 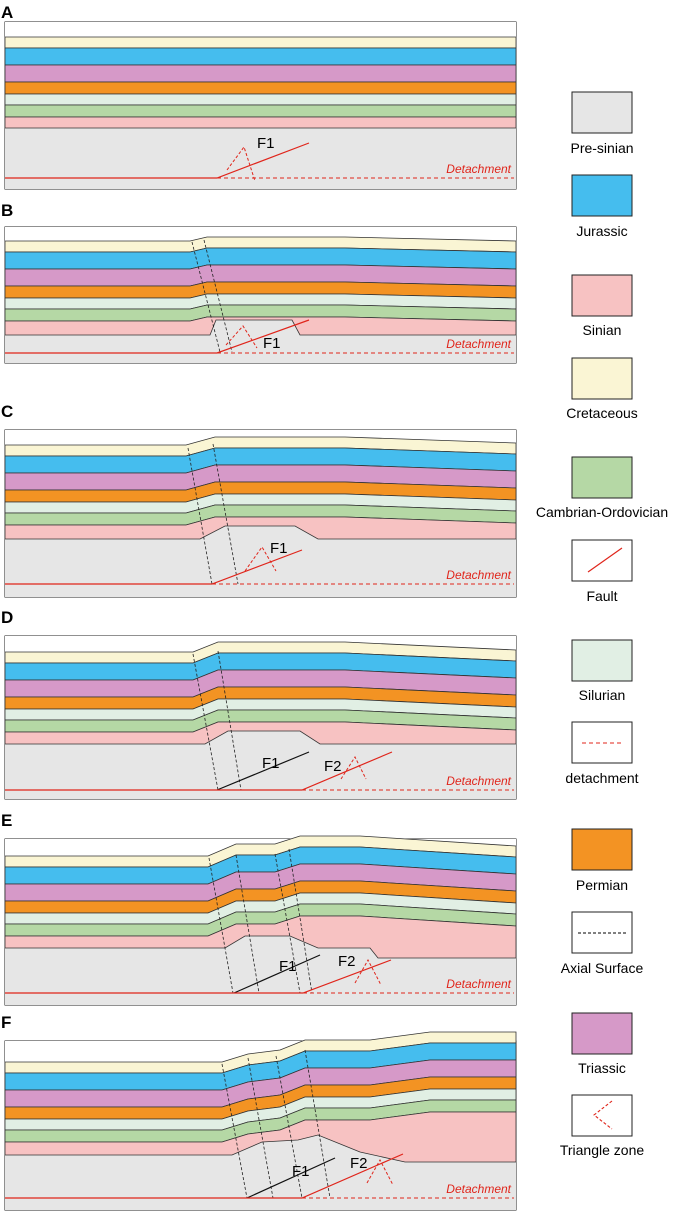 I want to click on panel-label: B, so click(x=7, y=210).